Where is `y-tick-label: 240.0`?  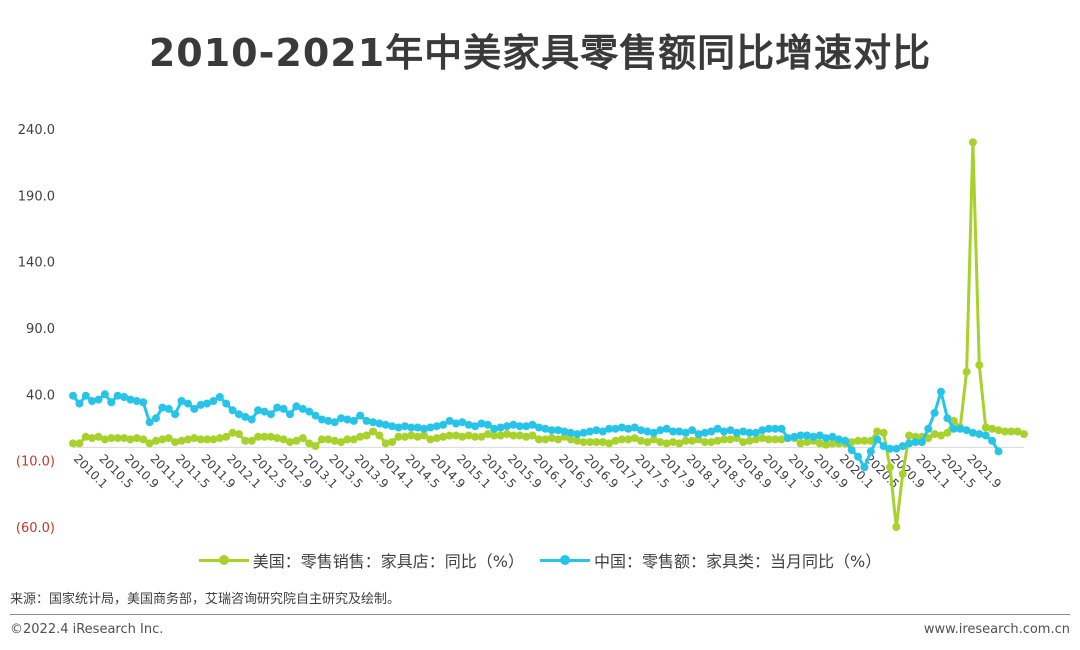 y-tick-label: 240.0 is located at coordinates (36, 130).